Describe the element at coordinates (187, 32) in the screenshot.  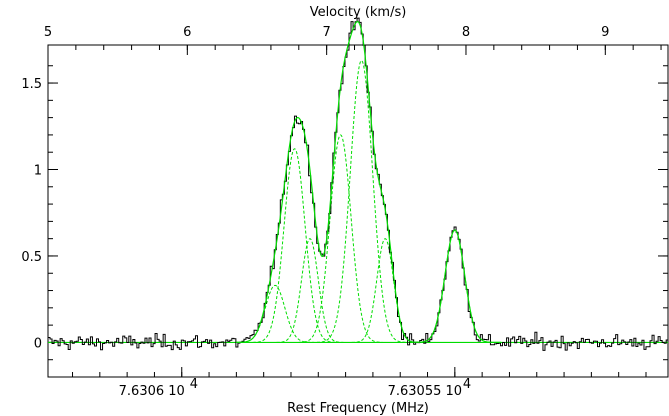
I see `top-tick-label: 6` at that location.